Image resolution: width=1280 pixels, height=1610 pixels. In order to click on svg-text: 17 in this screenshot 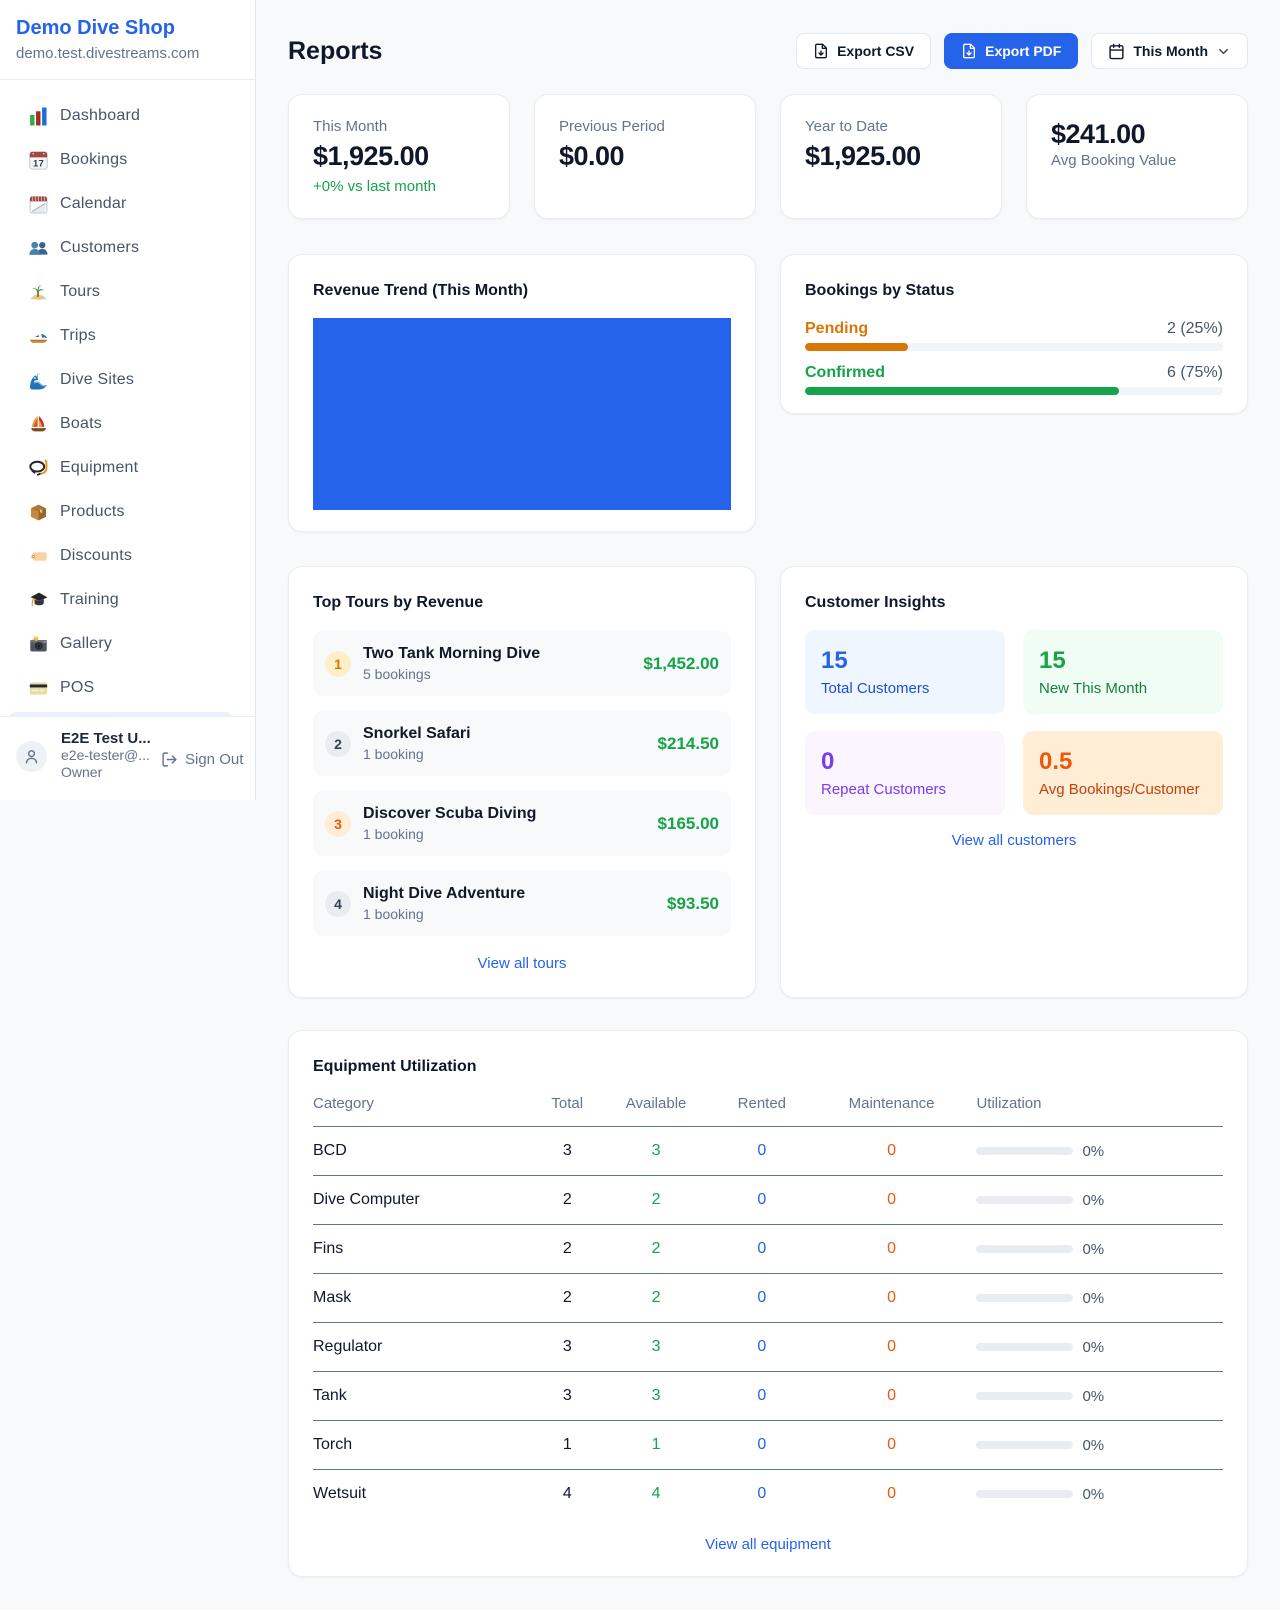, I will do `click(38, 163)`.